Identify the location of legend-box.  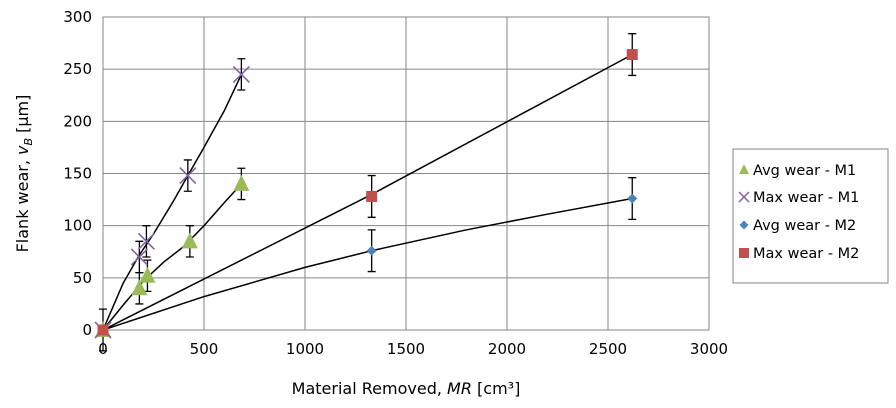
(810, 216).